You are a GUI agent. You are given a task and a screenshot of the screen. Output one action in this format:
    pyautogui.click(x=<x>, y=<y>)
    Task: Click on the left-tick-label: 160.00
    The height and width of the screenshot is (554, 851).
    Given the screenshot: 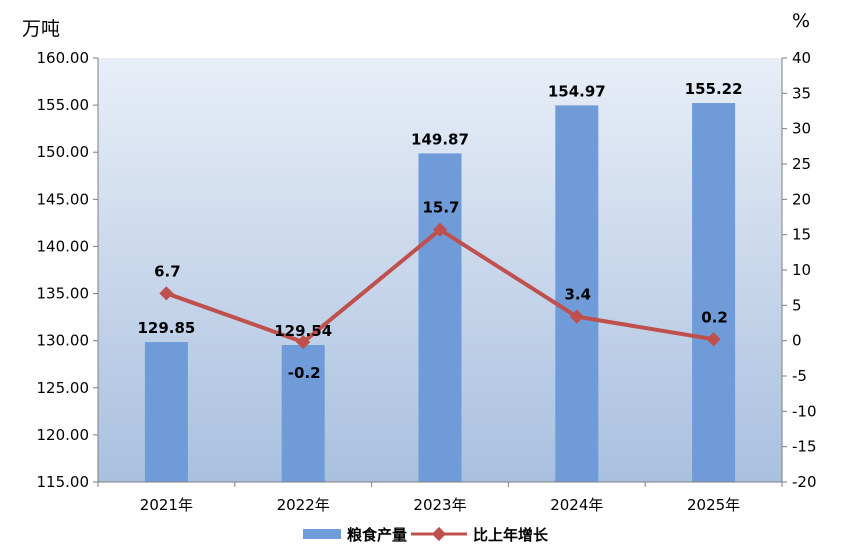 What is the action you would take?
    pyautogui.click(x=63, y=58)
    